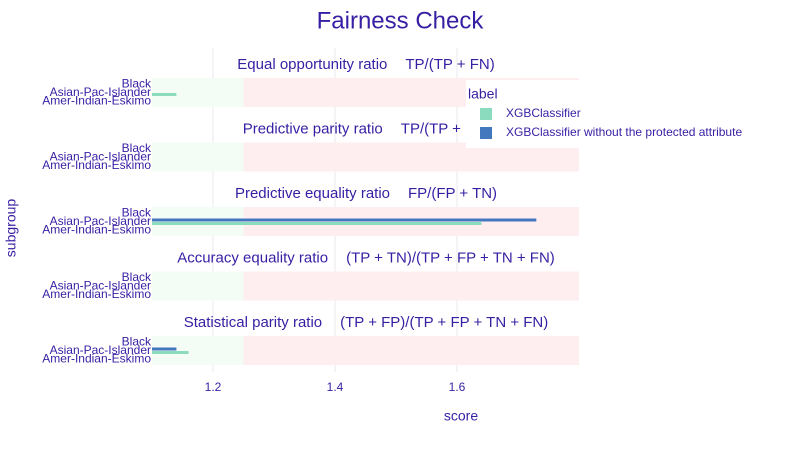 This screenshot has width=800, height=450. What do you see at coordinates (252, 257) in the screenshot?
I see `panel-metric: Accuracy equality ratio` at bounding box center [252, 257].